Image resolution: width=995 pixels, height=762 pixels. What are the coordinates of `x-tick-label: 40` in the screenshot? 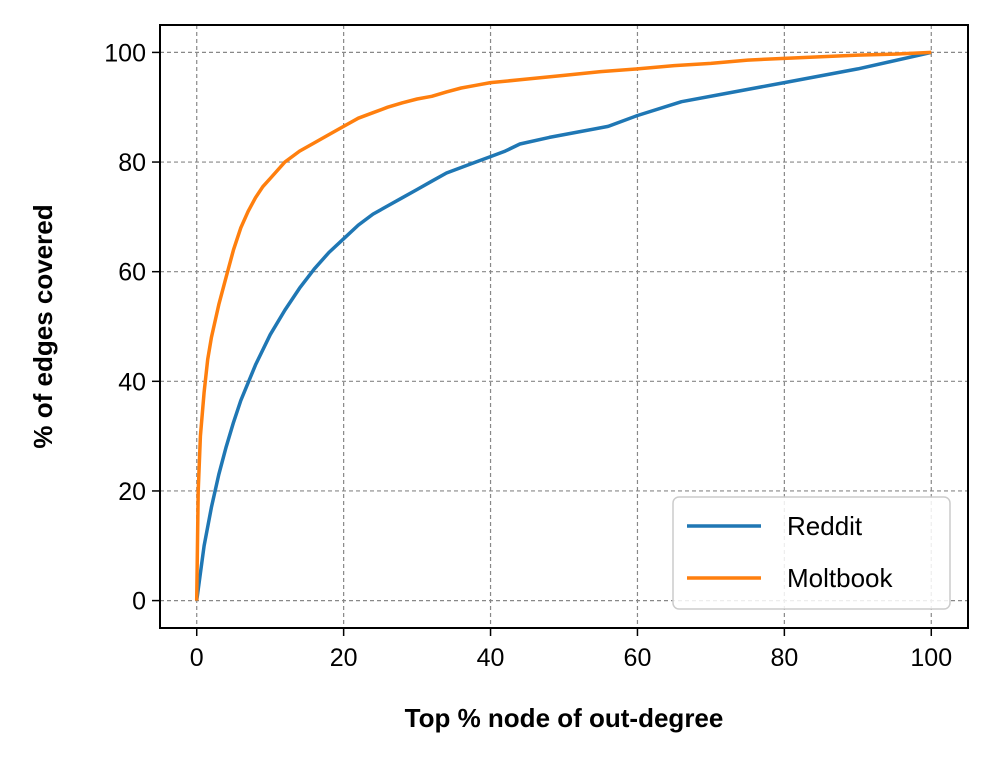 It's located at (491, 658).